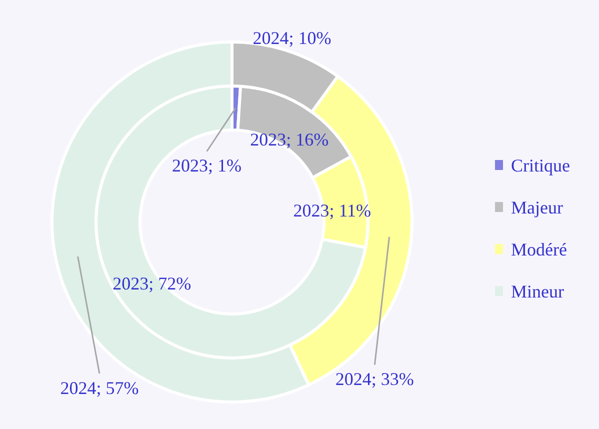  Describe the element at coordinates (374, 379) in the screenshot. I see `data-label: 2024; 33%` at that location.